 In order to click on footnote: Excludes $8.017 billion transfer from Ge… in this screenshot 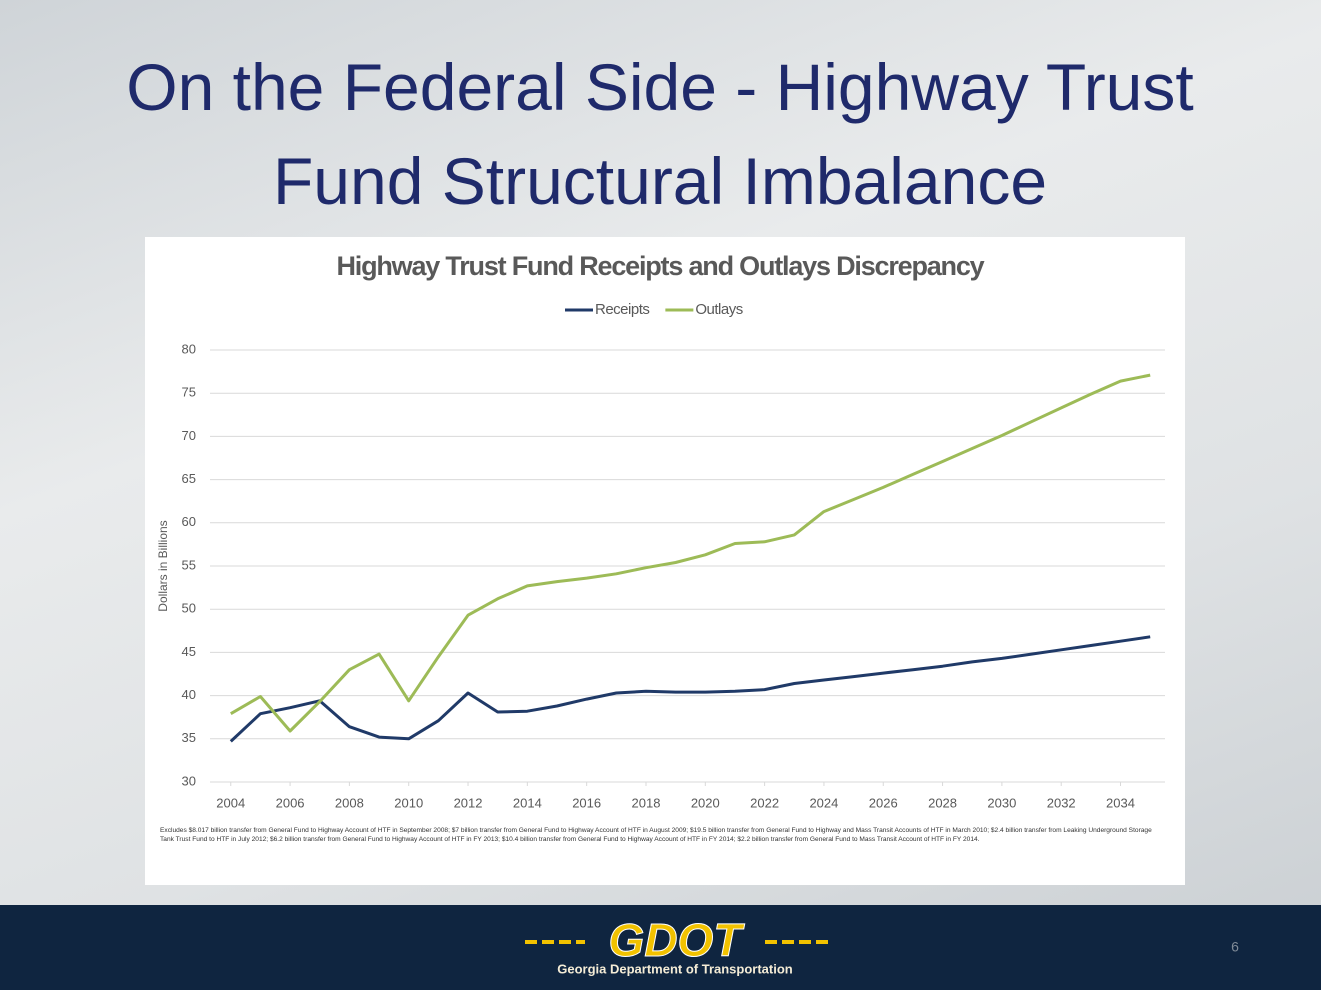, I will do `click(656, 835)`.